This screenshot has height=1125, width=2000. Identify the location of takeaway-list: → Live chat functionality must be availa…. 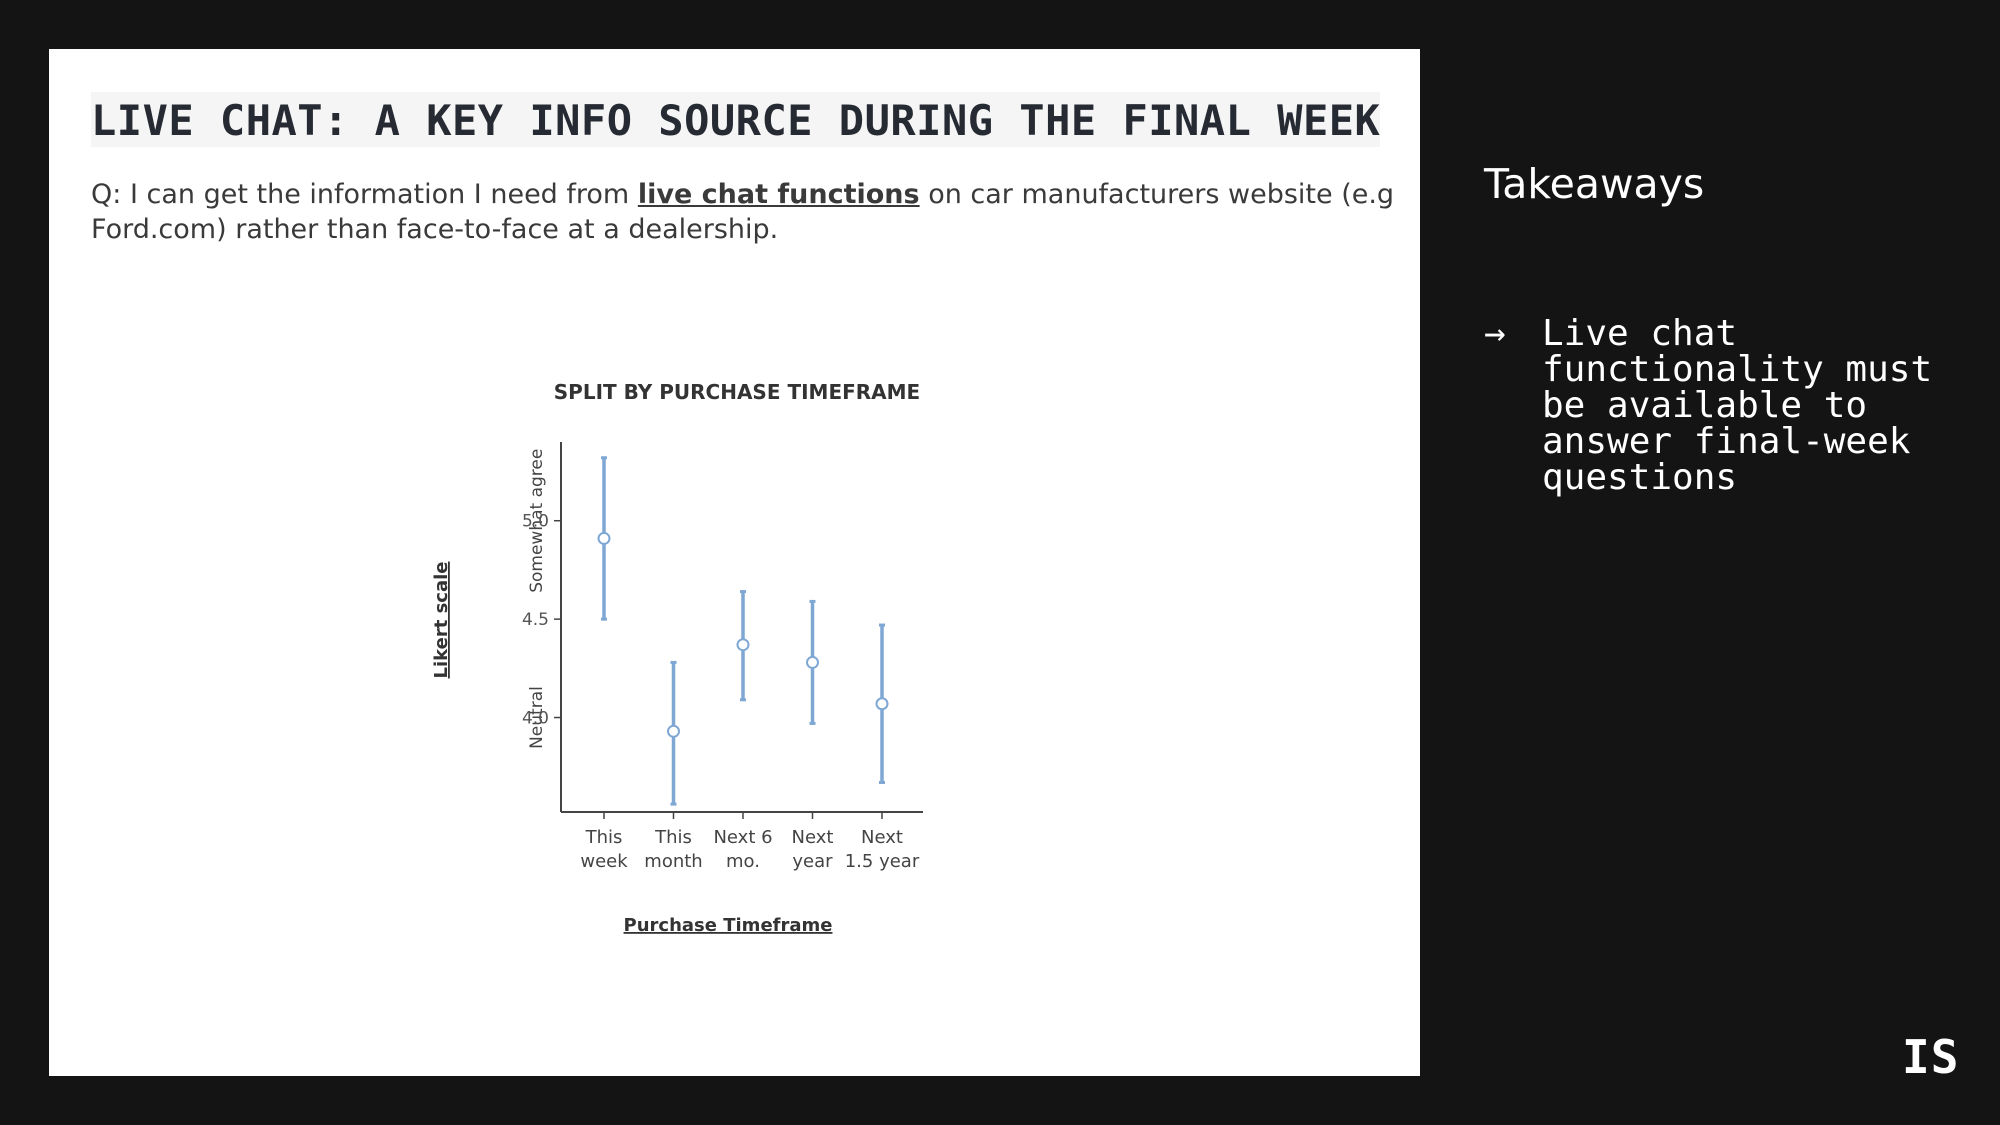
(1734, 406).